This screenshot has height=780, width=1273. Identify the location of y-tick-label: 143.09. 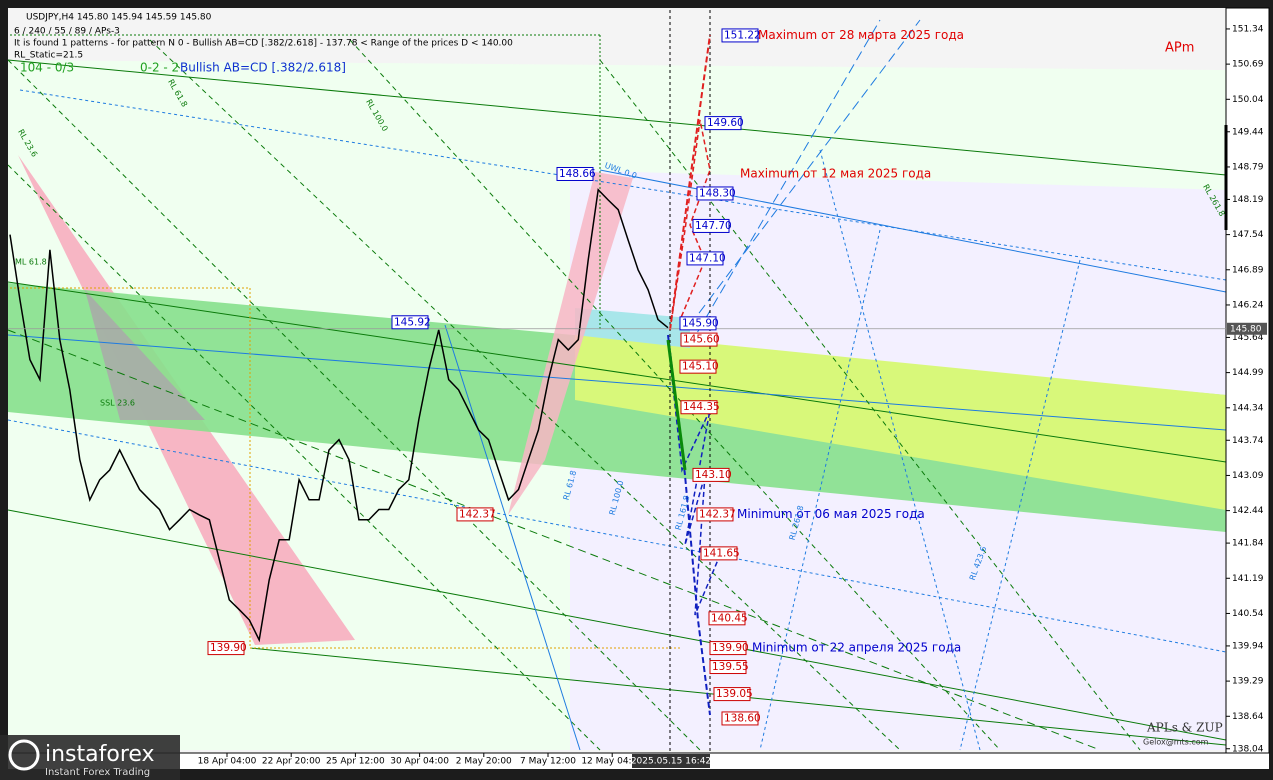
(1248, 476).